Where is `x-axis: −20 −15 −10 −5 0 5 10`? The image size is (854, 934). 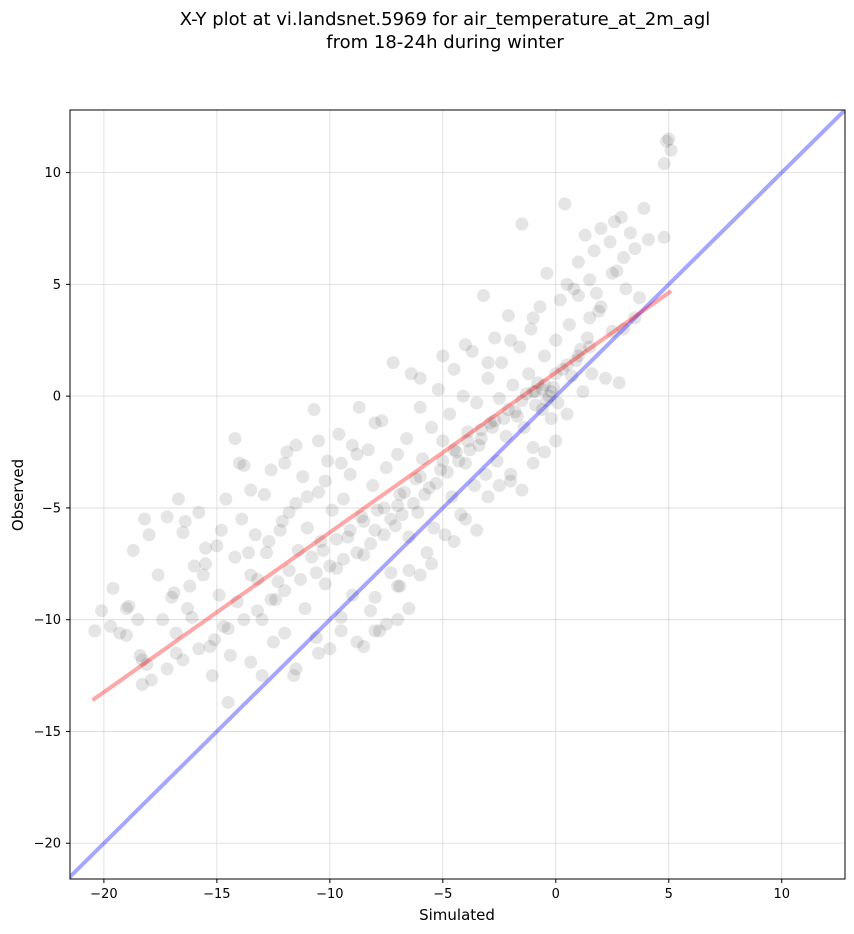
x-axis: −20 −15 −10 −5 0 5 10 is located at coordinates (440, 890).